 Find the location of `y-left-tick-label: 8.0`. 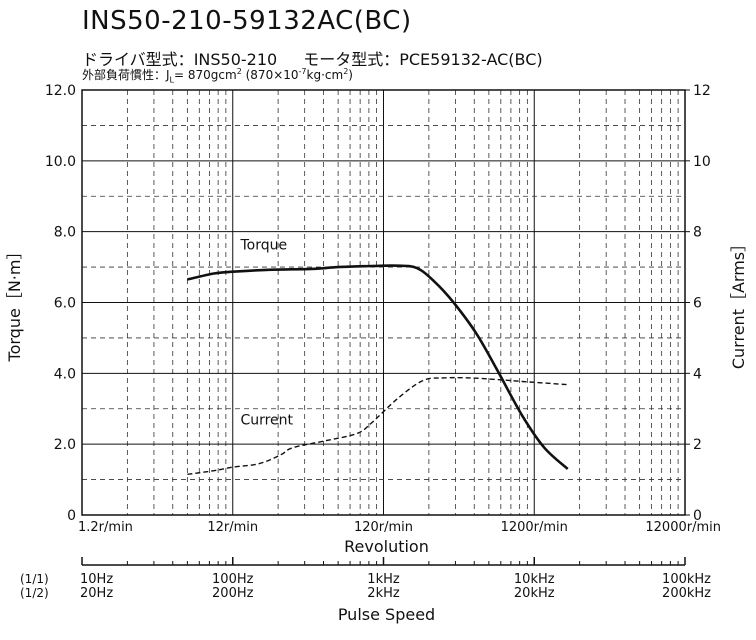

y-left-tick-label: 8.0 is located at coordinates (65, 233).